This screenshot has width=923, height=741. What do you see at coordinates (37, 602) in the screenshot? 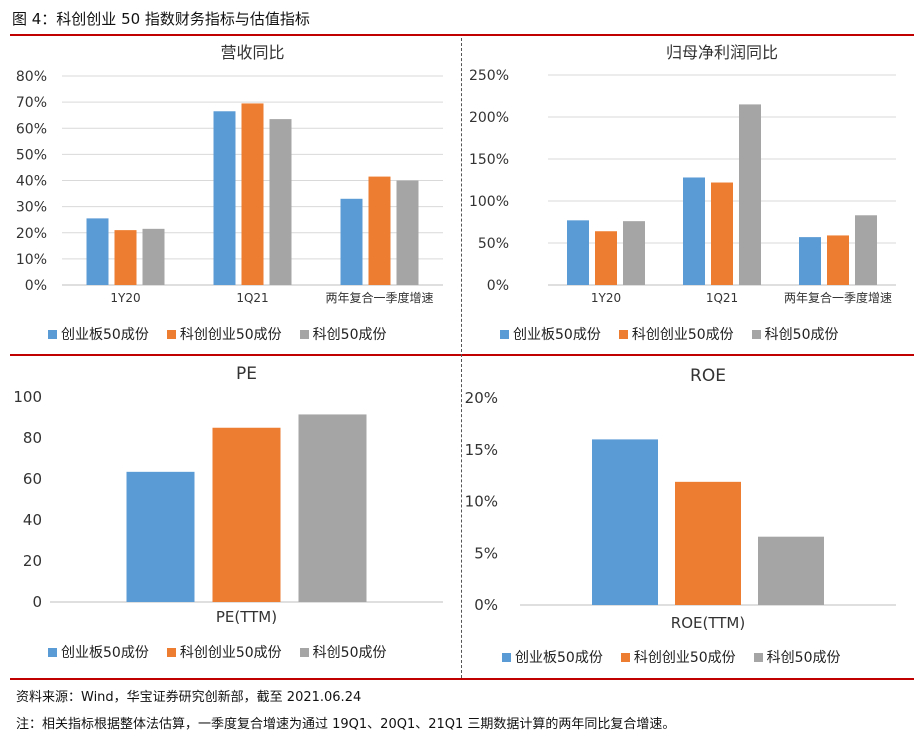
I see `y-tick-label: 0` at bounding box center [37, 602].